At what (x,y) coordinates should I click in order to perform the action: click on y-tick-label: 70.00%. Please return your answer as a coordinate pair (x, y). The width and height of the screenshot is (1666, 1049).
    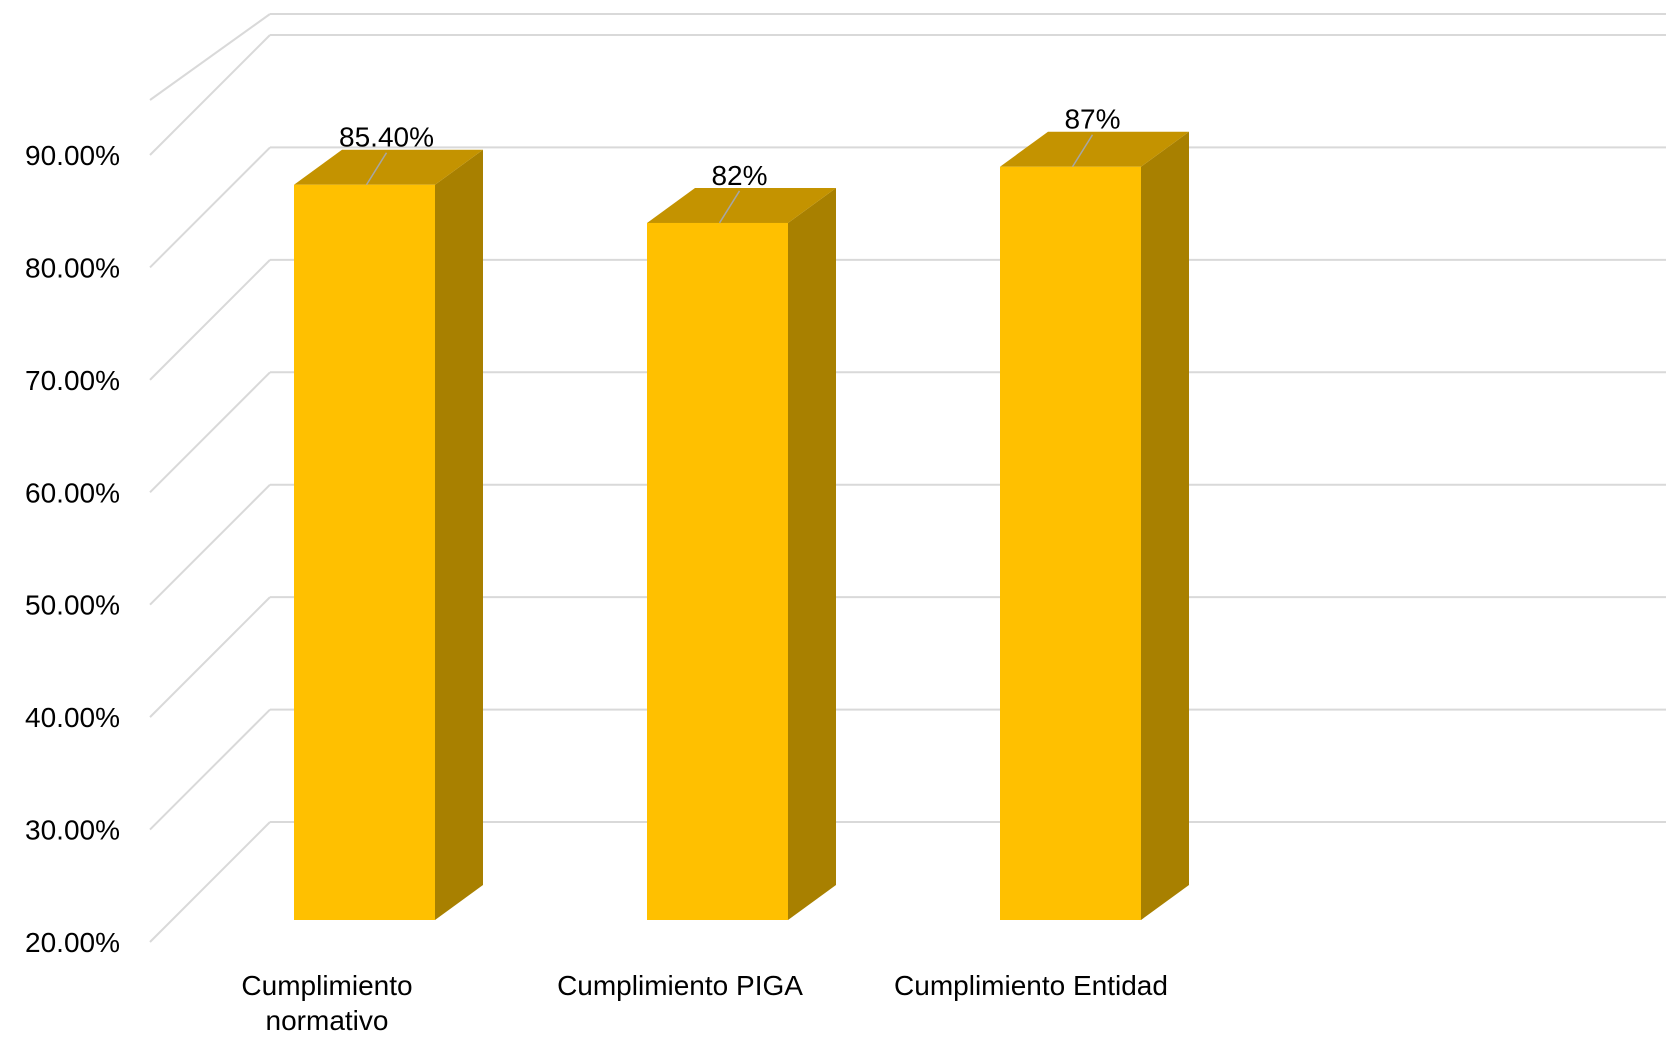
    Looking at the image, I should click on (72, 380).